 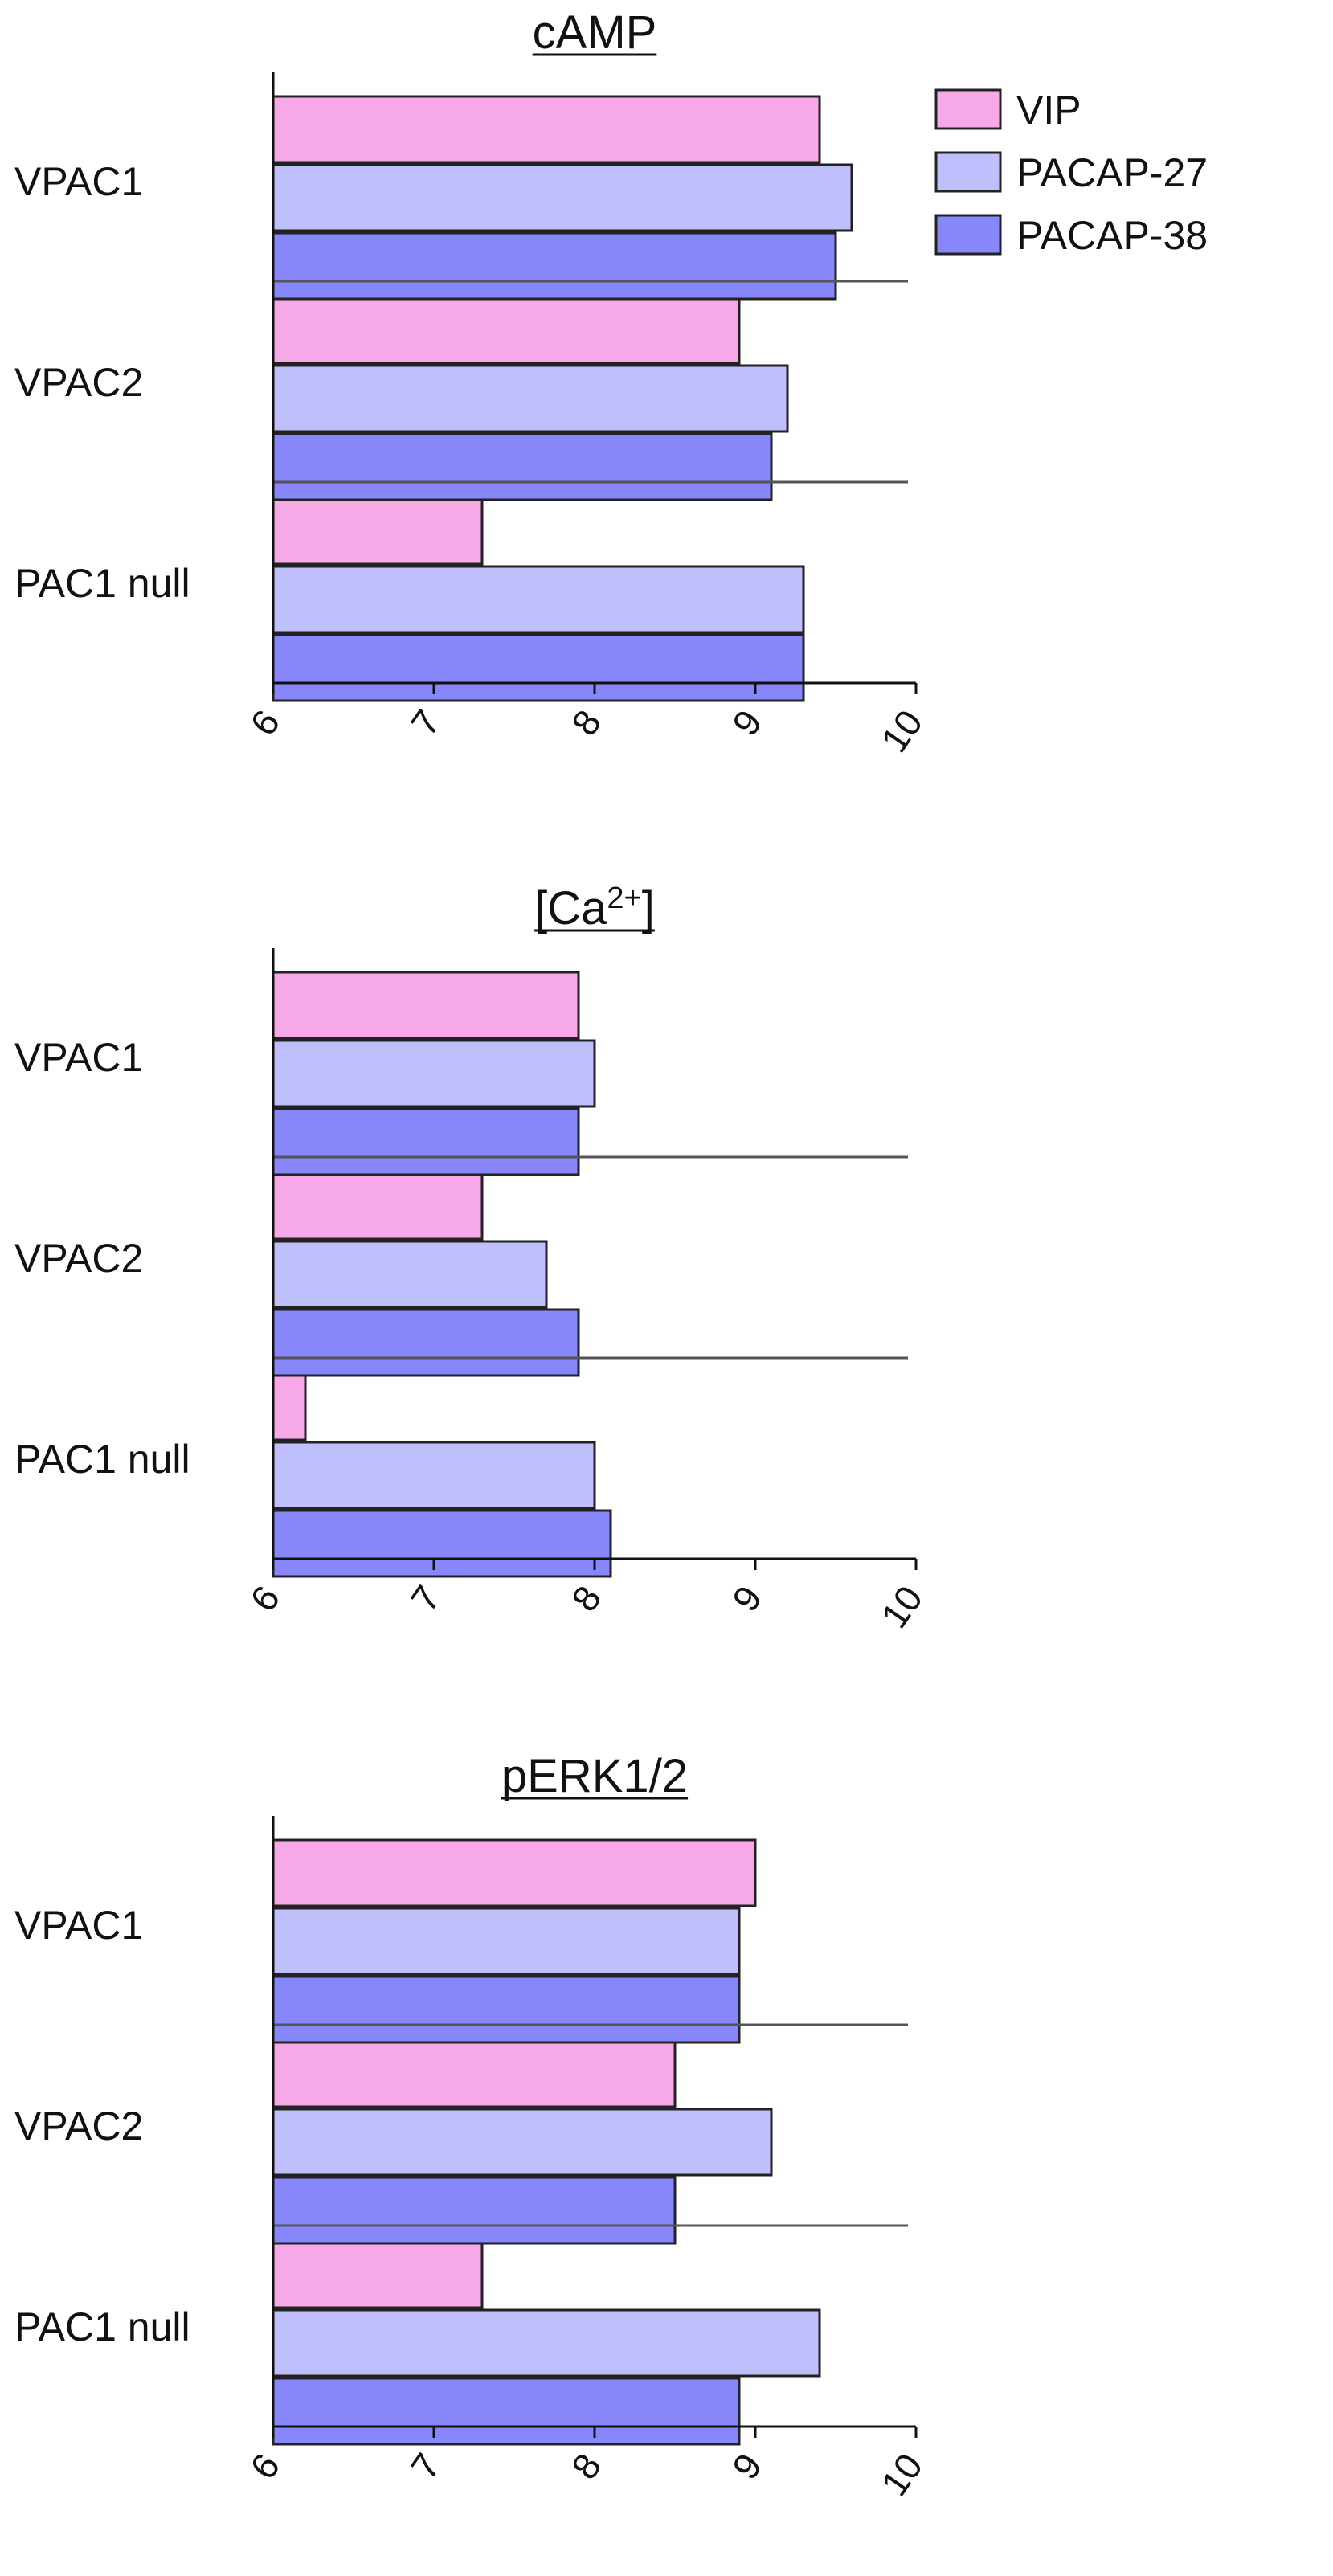 What do you see at coordinates (1112, 173) in the screenshot?
I see `legend-label: PACAP-27` at bounding box center [1112, 173].